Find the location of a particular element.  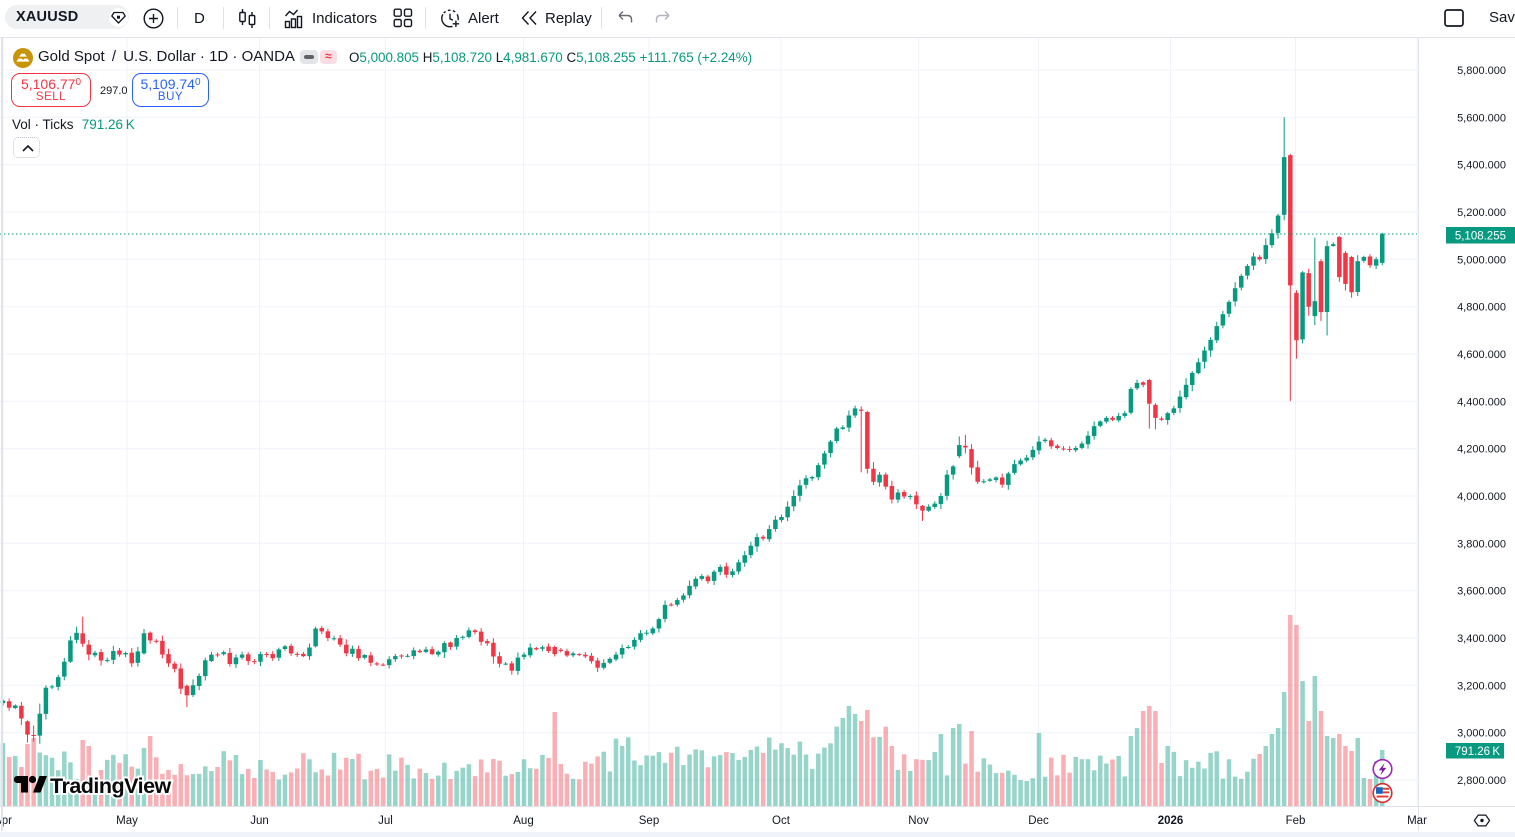

svg-text: 4,000.000 is located at coordinates (1481, 497).